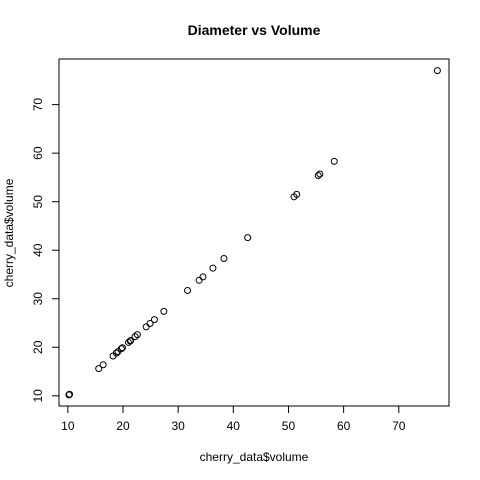  Describe the element at coordinates (178, 426) in the screenshot. I see `x-tick-label: 30` at that location.